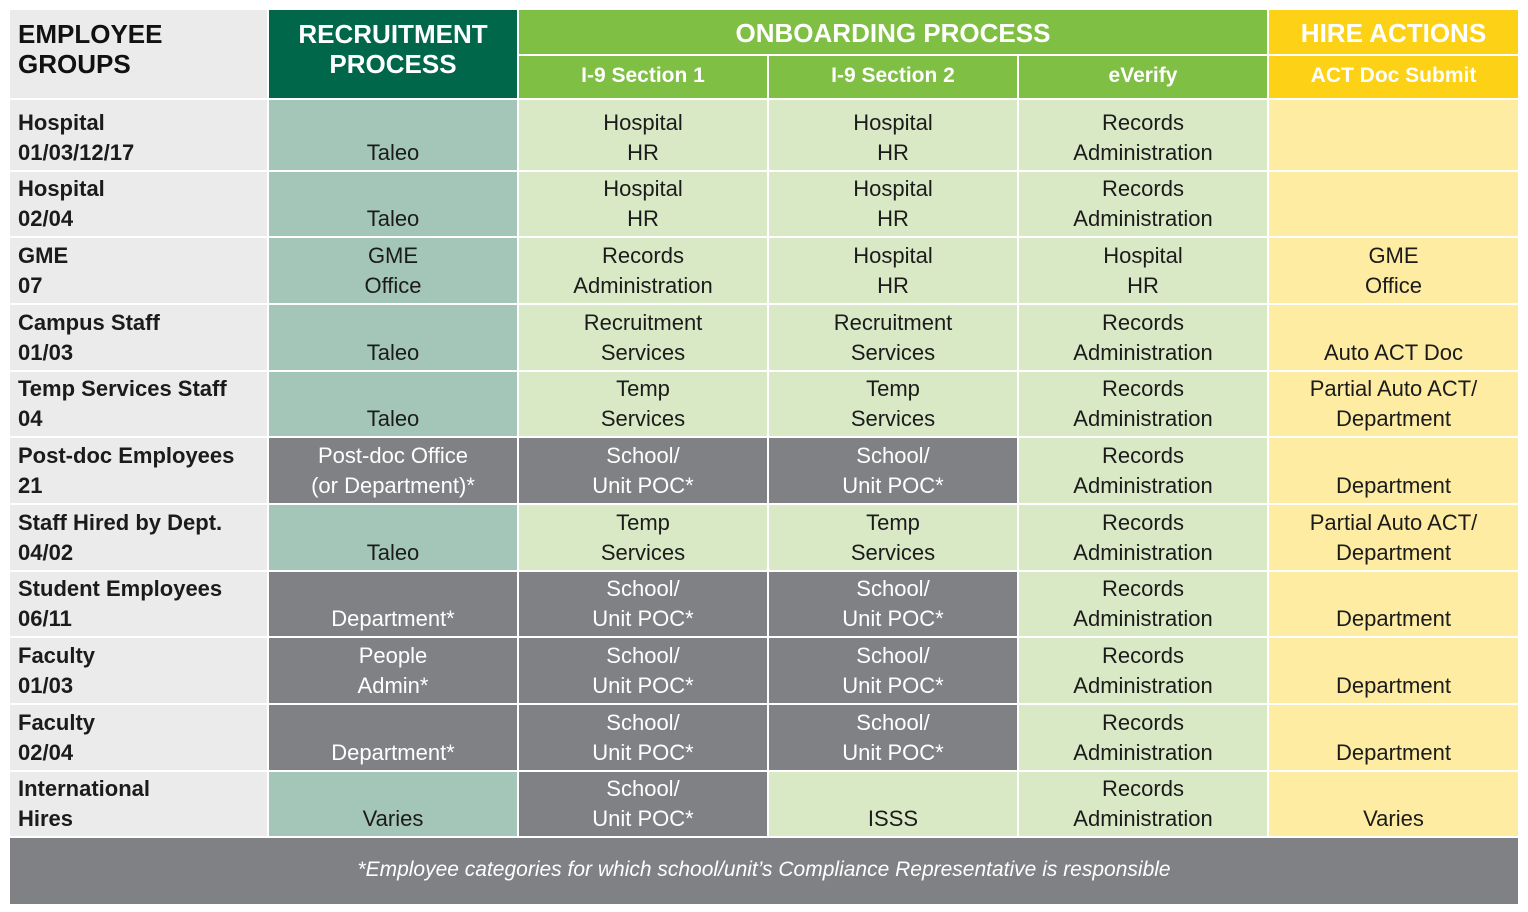  I want to click on cell-text: Department*, so click(393, 752).